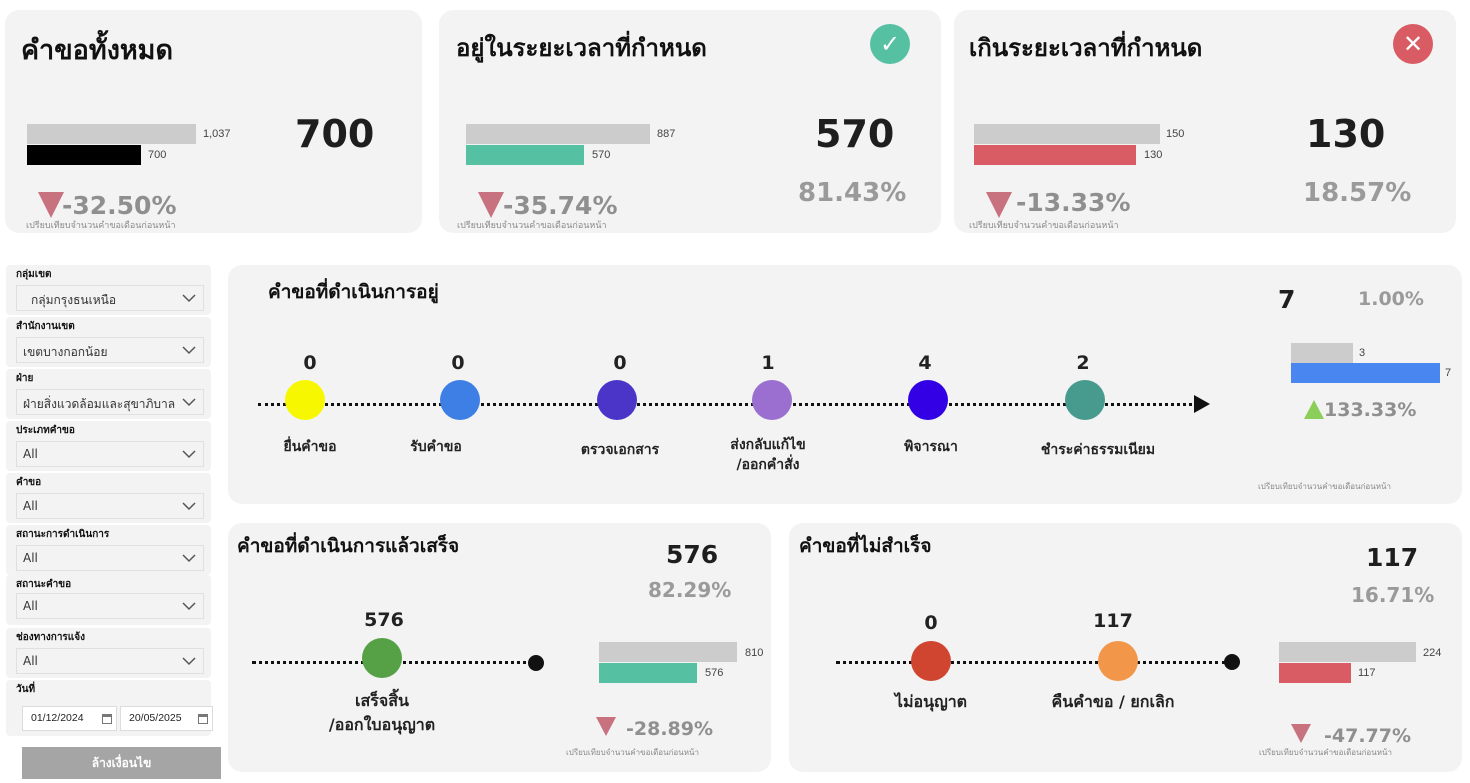  What do you see at coordinates (1362, 353) in the screenshot?
I see `in-progress-prev-bar-label: 3` at bounding box center [1362, 353].